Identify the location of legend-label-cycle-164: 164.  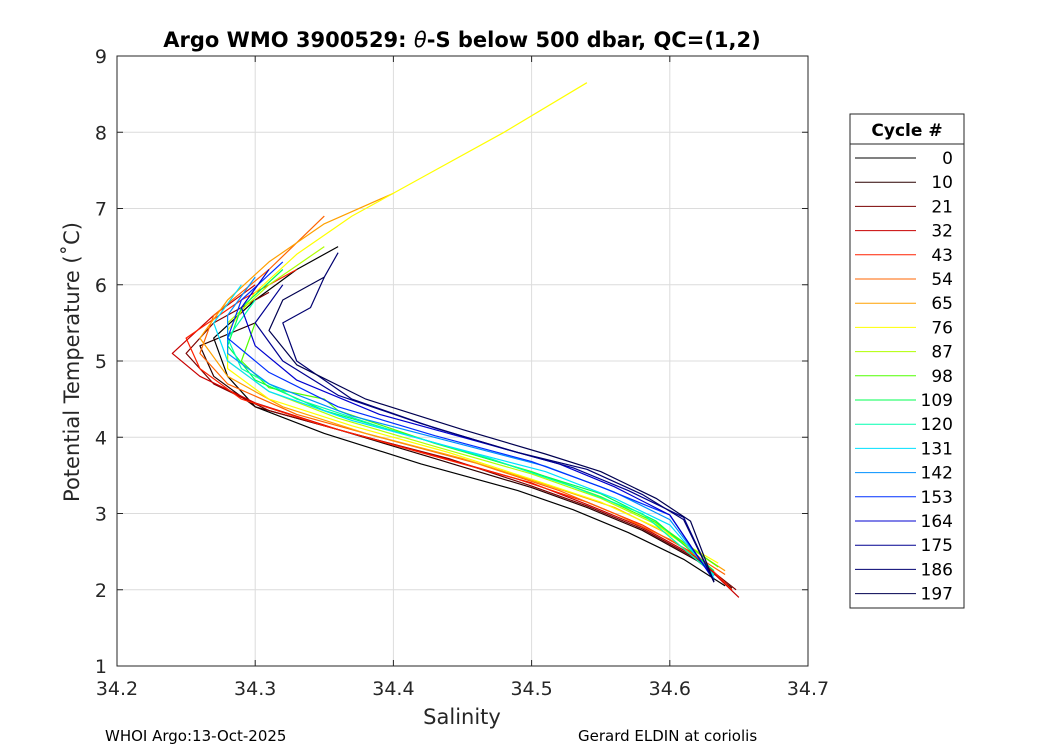
(937, 522).